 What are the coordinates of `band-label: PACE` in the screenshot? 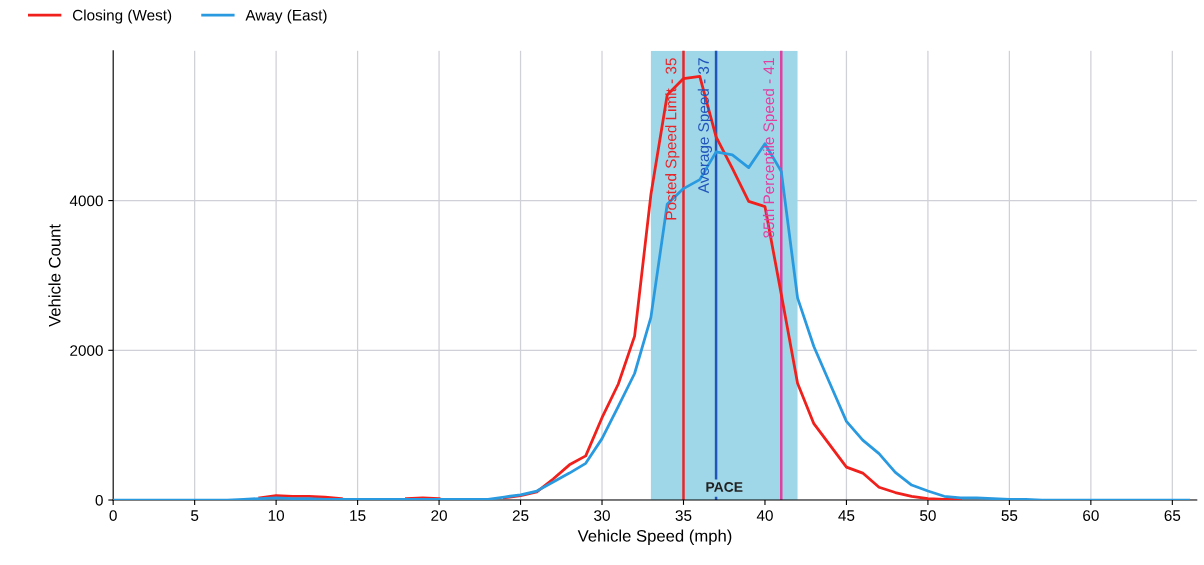 It's located at (724, 487).